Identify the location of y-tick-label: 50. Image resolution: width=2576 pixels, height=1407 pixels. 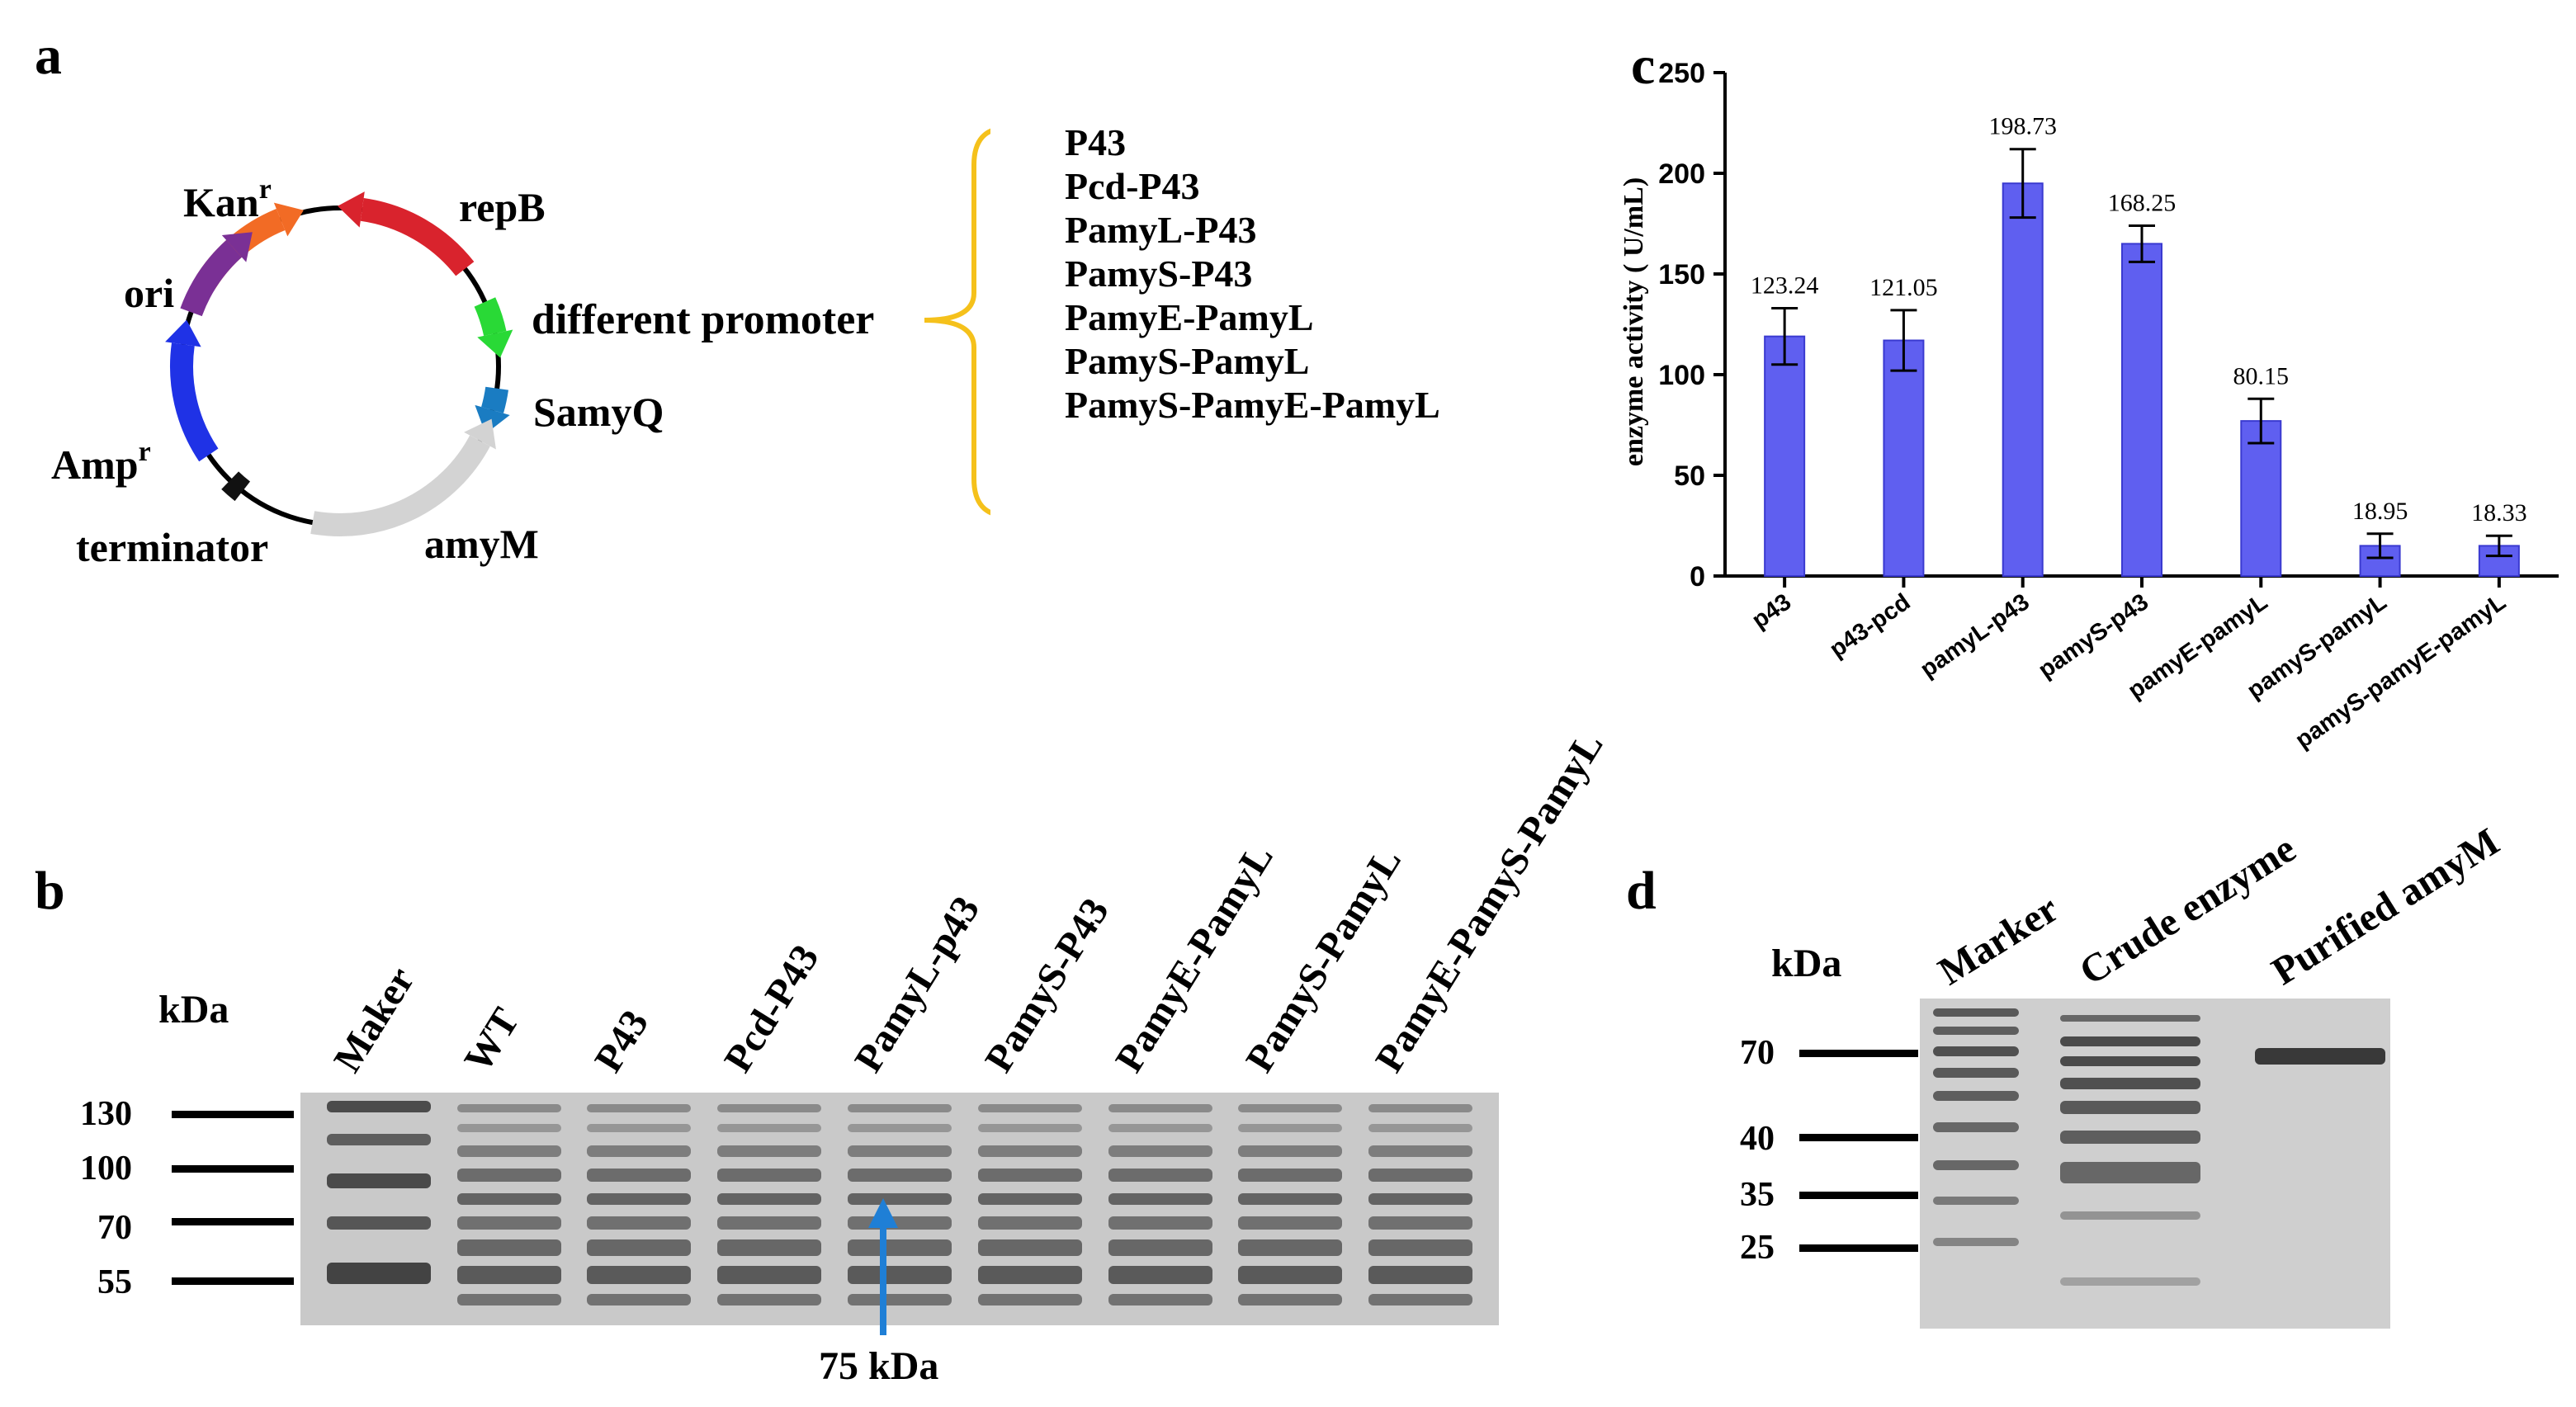
(1689, 476).